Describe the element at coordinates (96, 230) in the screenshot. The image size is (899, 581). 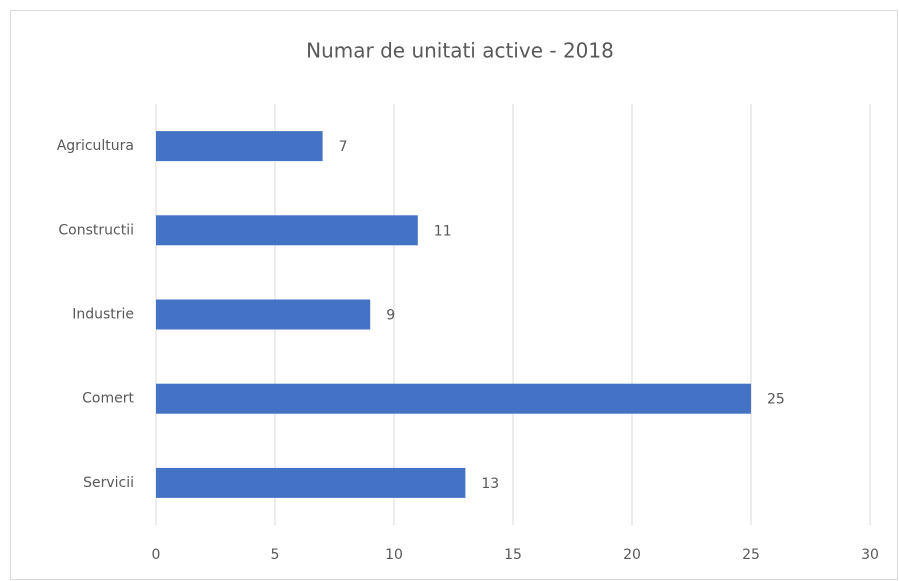
I see `y-tick-label: Constructii` at that location.